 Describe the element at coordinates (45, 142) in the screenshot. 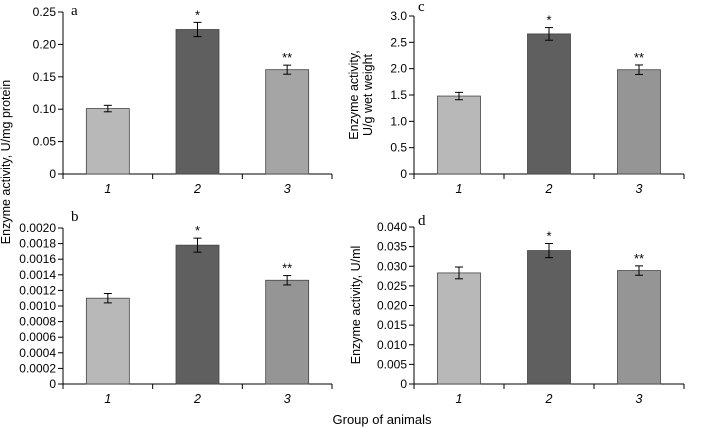

I see `y-tick-label: 0.05` at that location.